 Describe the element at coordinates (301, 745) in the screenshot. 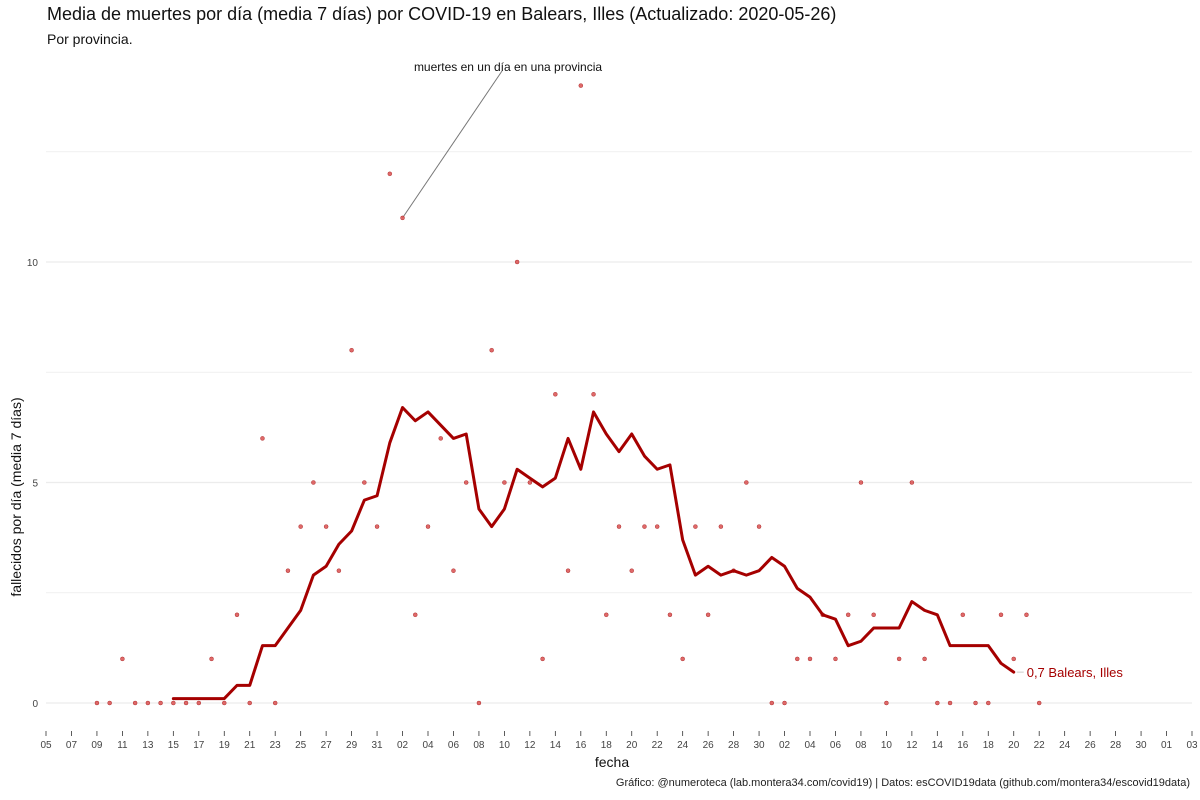

I see `x-tick-label: 25` at that location.